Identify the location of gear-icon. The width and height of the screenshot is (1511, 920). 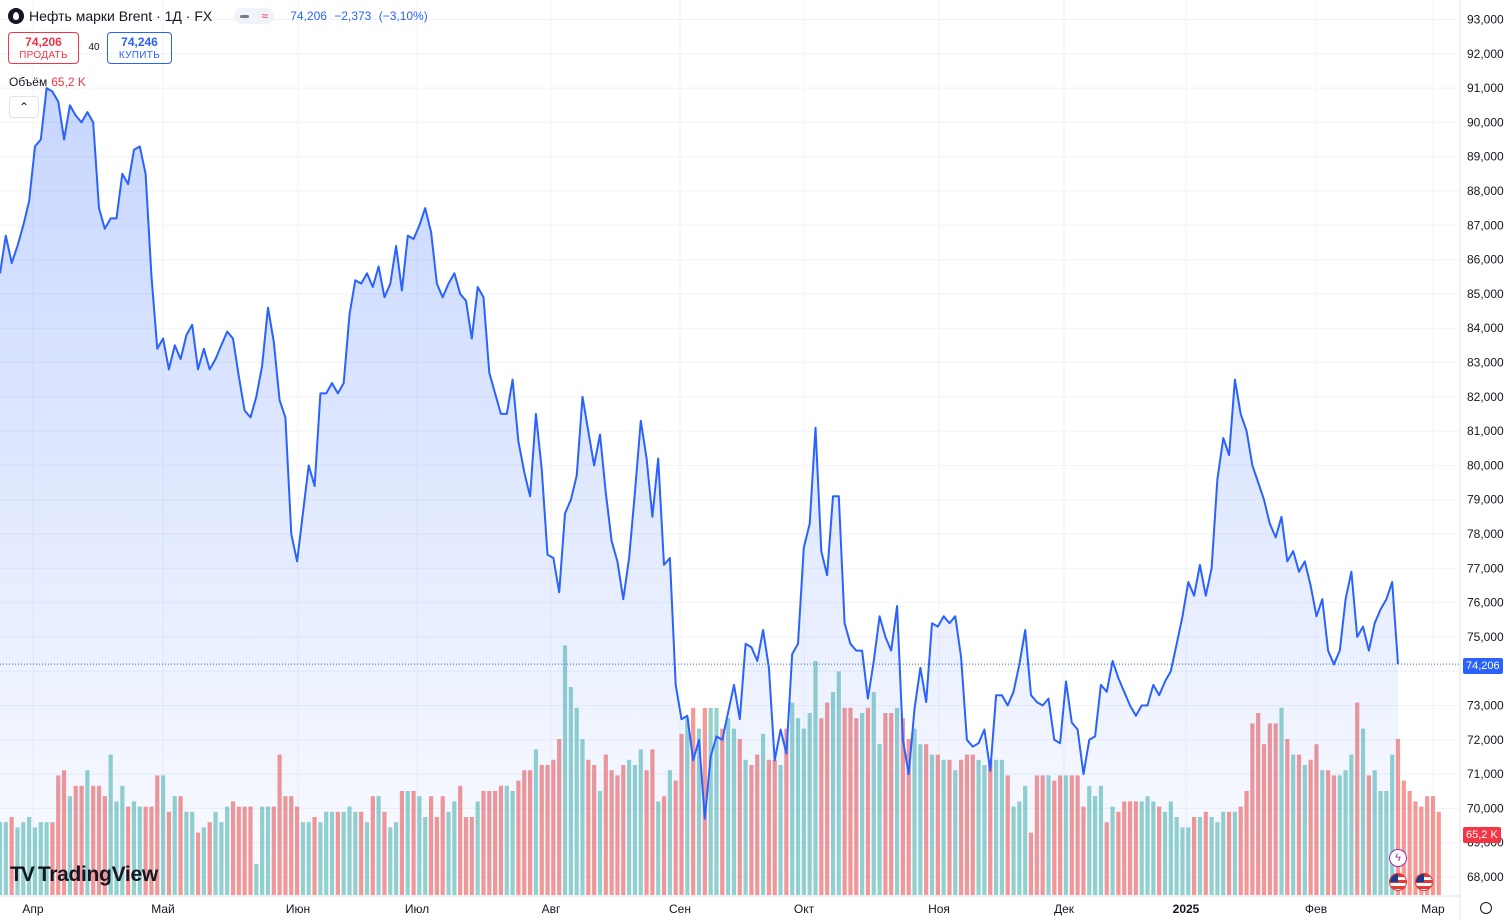
(1486, 908).